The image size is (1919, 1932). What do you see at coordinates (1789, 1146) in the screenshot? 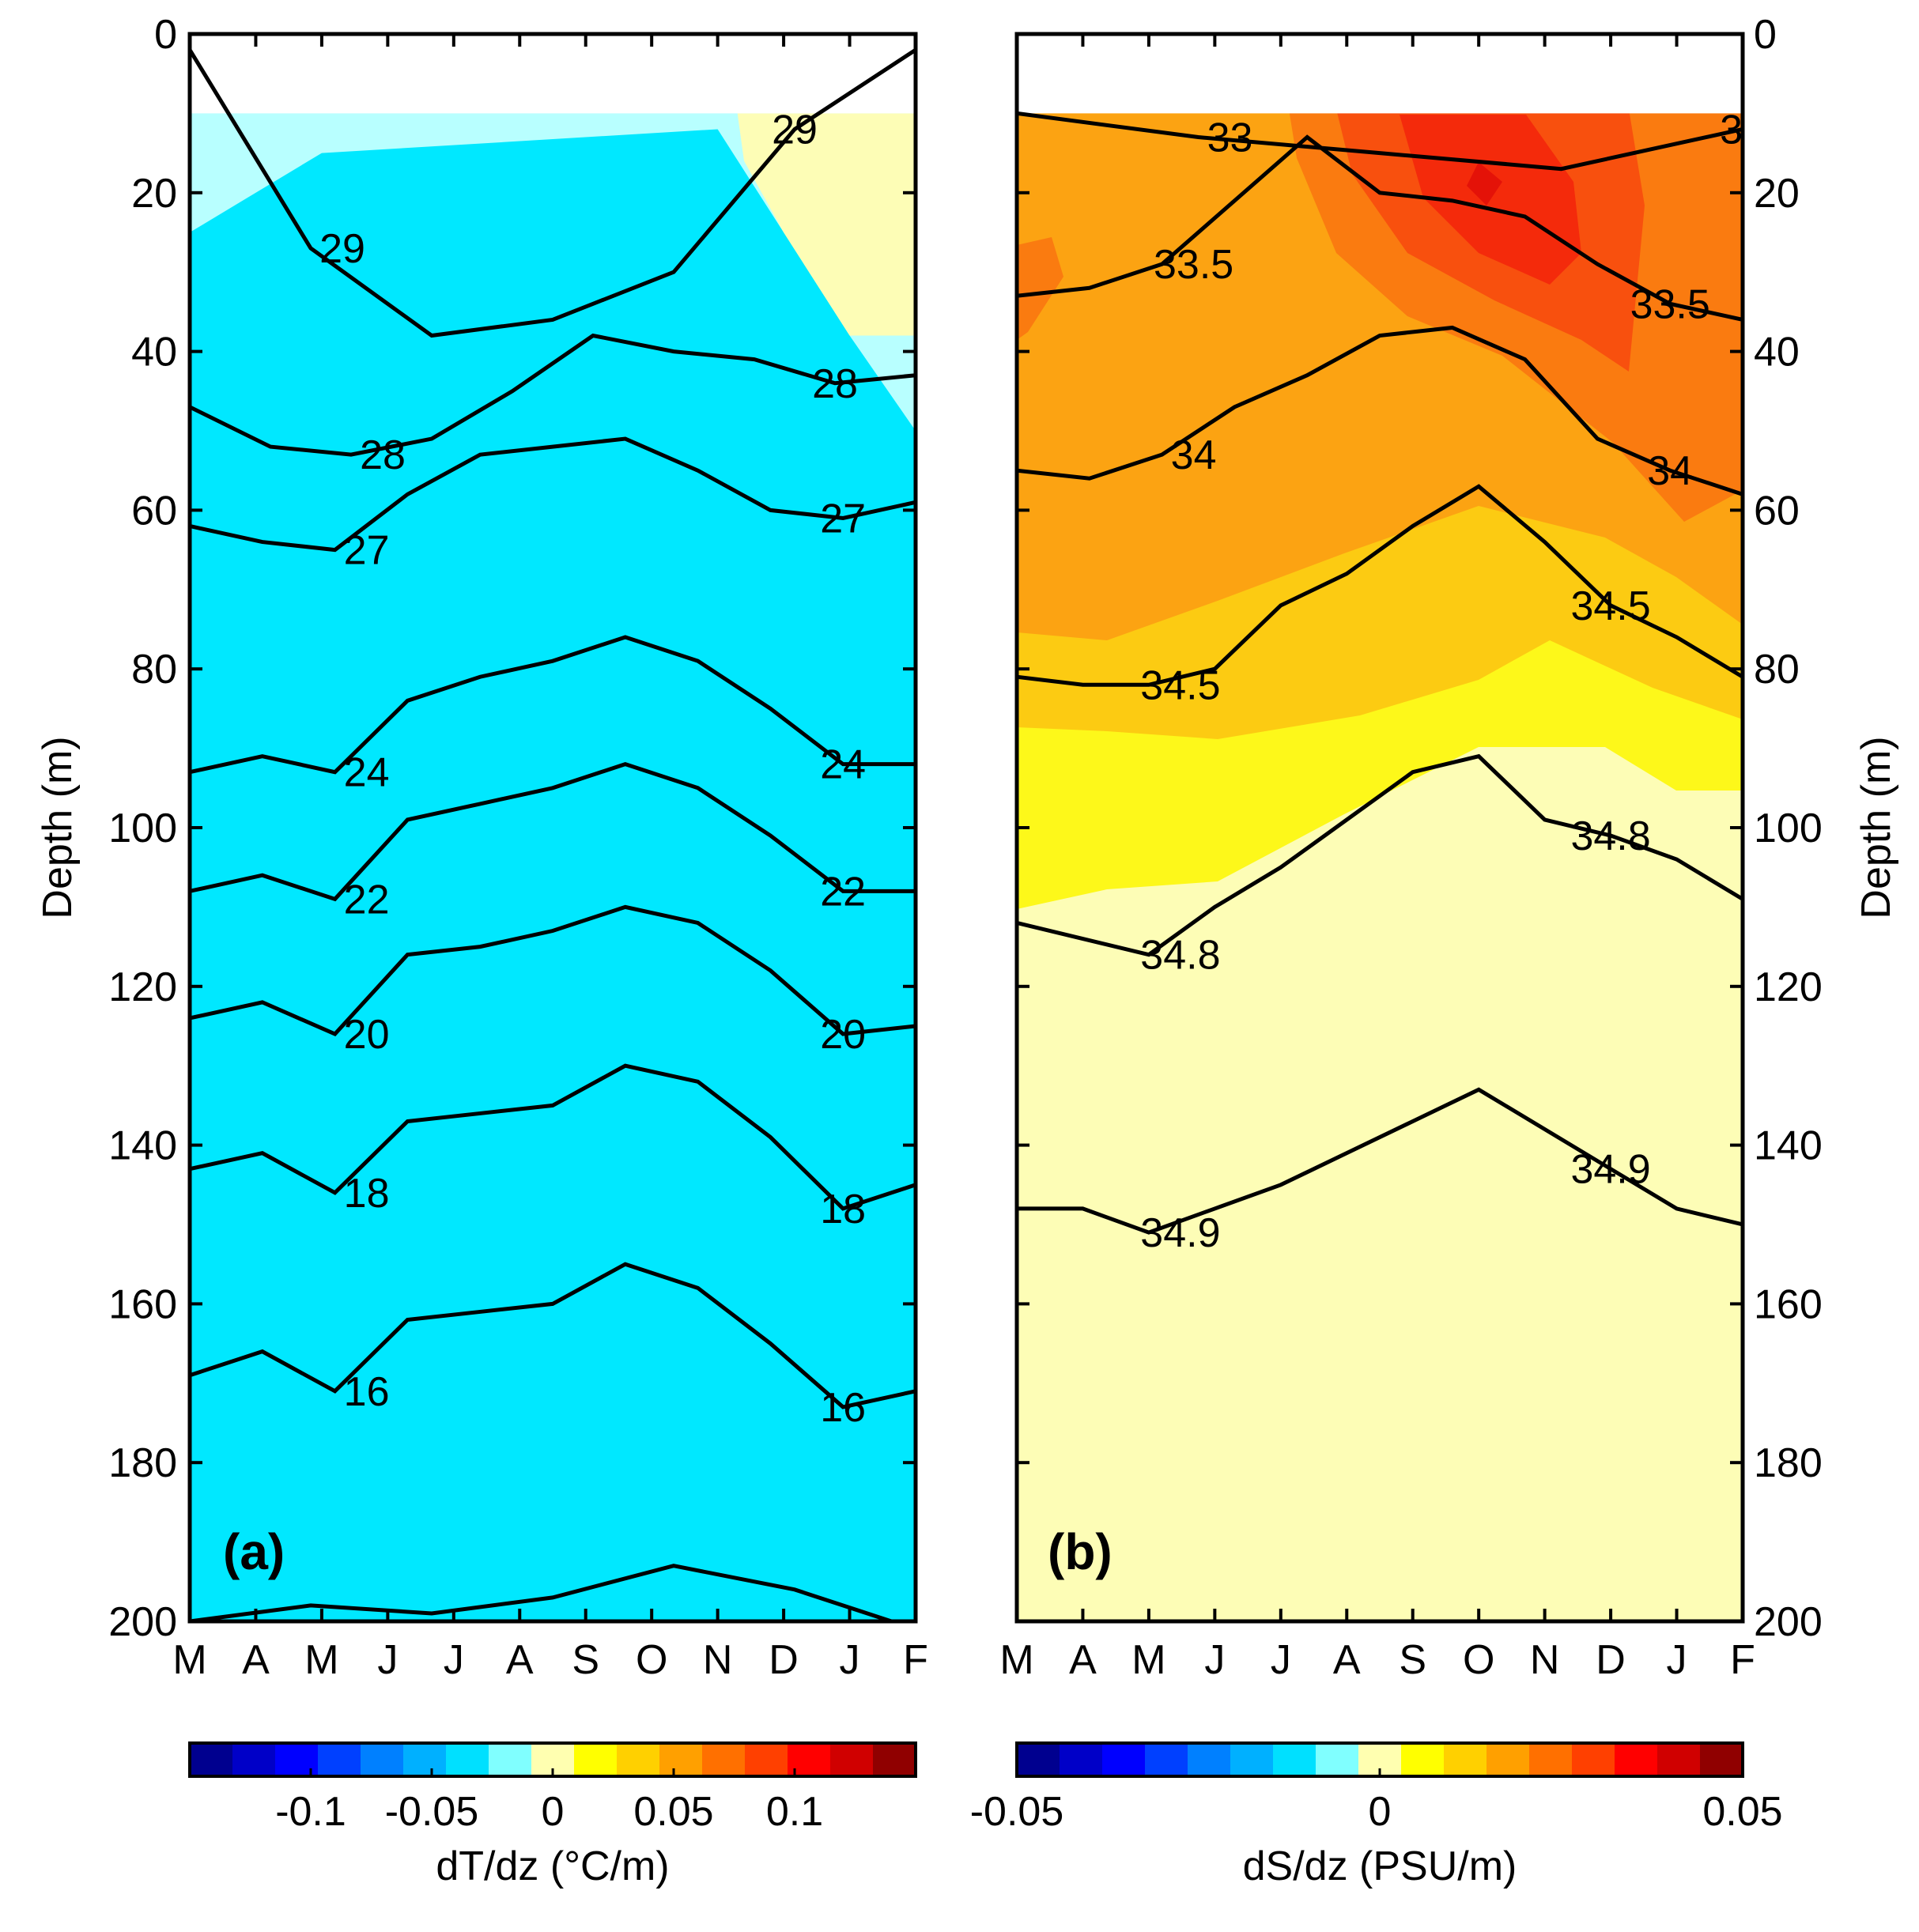
I see `y-tick-label: 140` at bounding box center [1789, 1146].